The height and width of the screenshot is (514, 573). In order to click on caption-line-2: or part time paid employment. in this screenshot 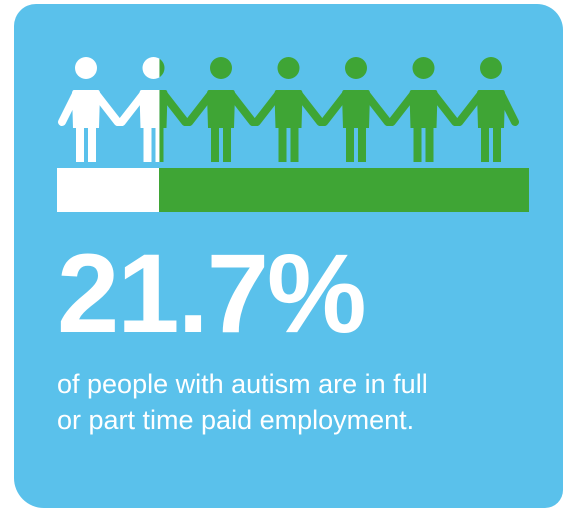, I will do `click(236, 420)`.